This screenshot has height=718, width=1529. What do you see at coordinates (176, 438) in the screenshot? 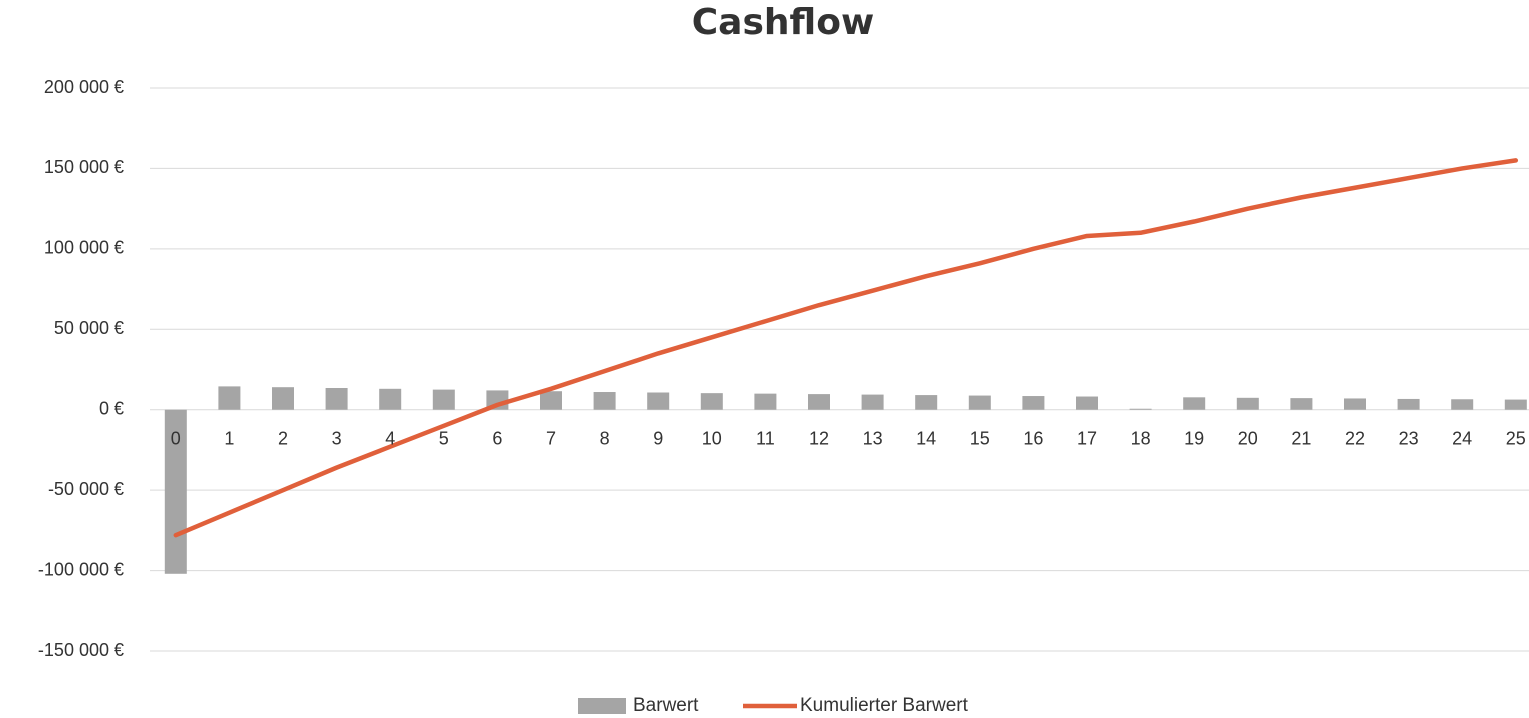
I see `x-tick-label: 0` at bounding box center [176, 438].